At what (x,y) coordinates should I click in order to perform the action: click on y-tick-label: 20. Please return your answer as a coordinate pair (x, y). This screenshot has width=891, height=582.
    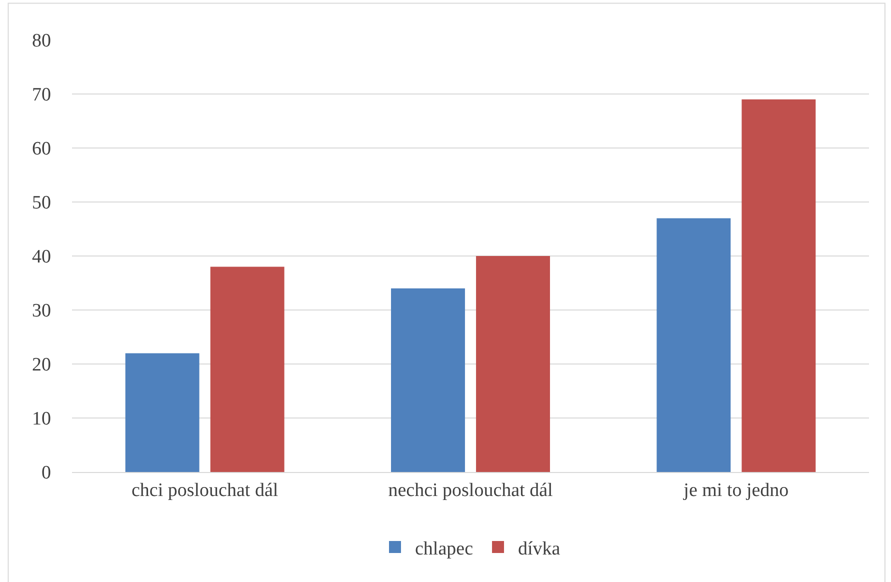
    Looking at the image, I should click on (41, 365).